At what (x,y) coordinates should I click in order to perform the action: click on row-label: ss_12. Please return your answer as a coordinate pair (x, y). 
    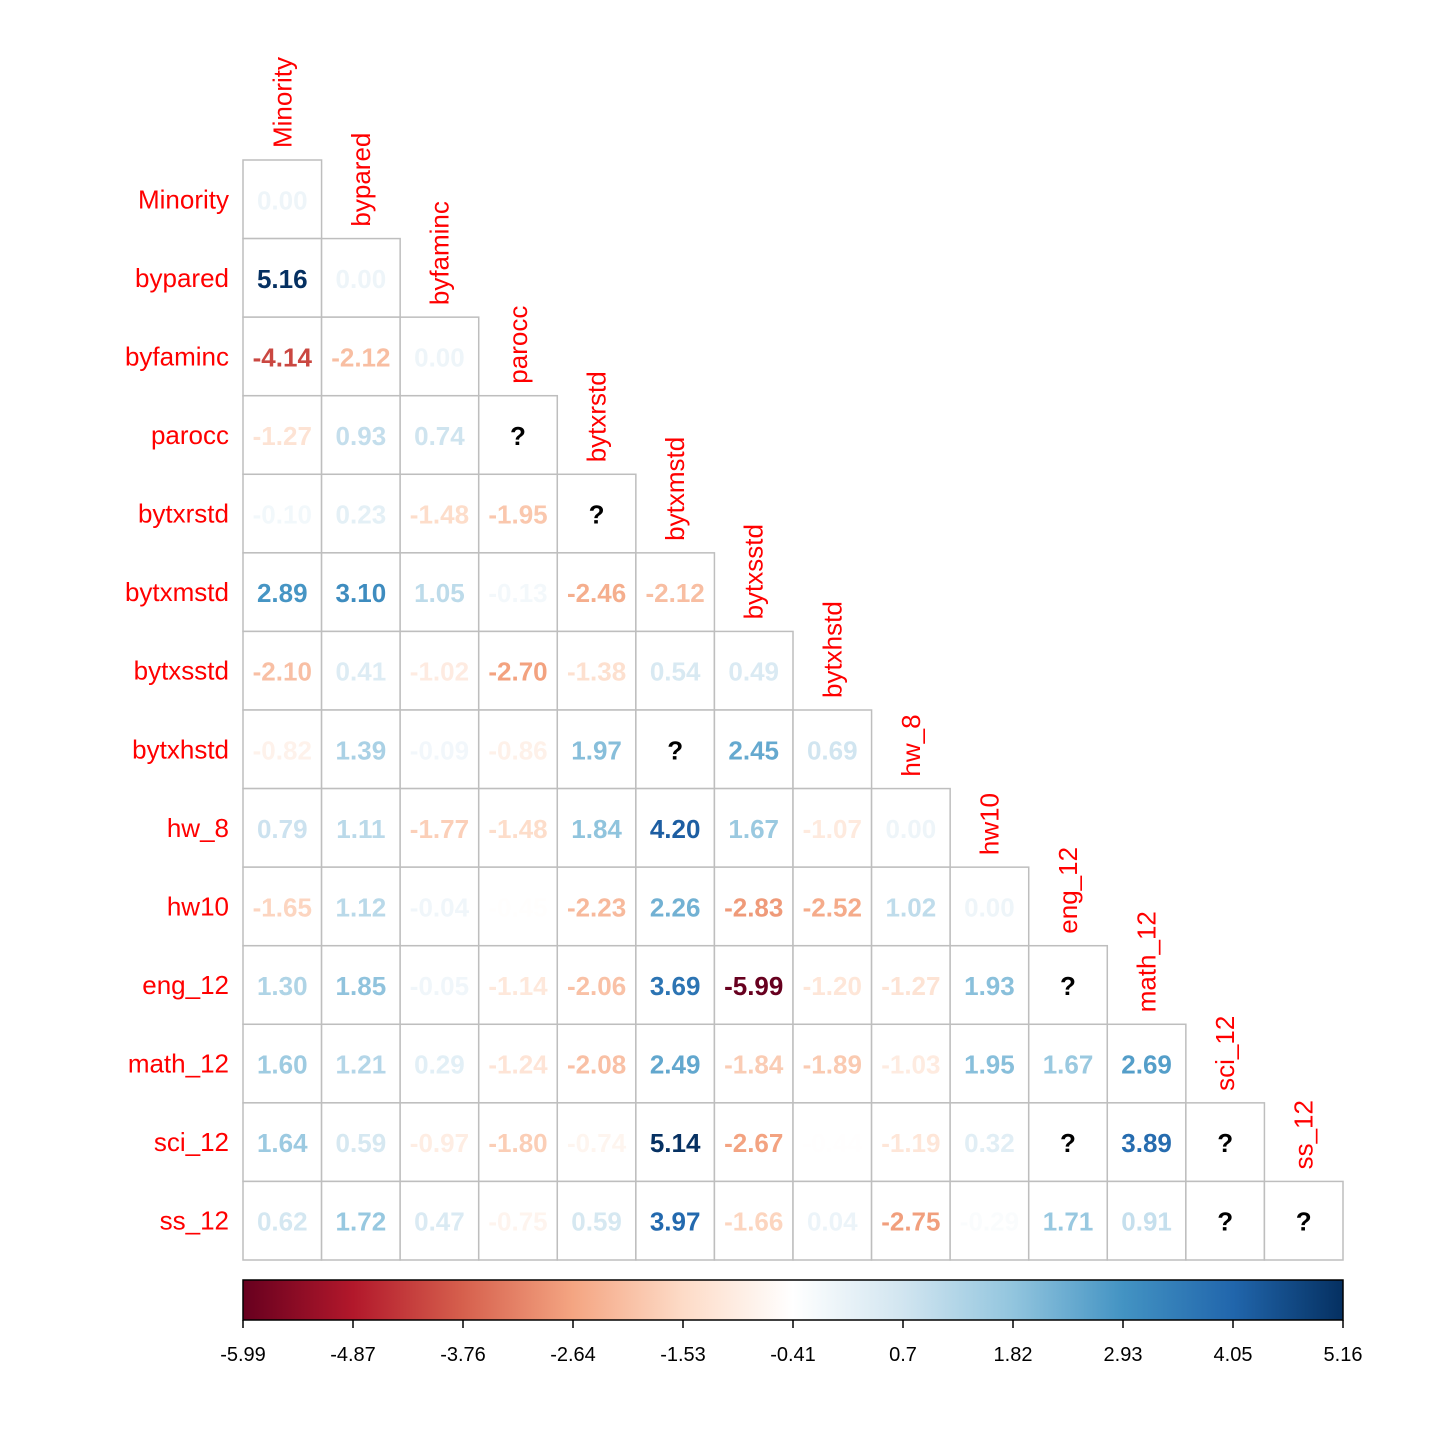
    Looking at the image, I should click on (194, 1221).